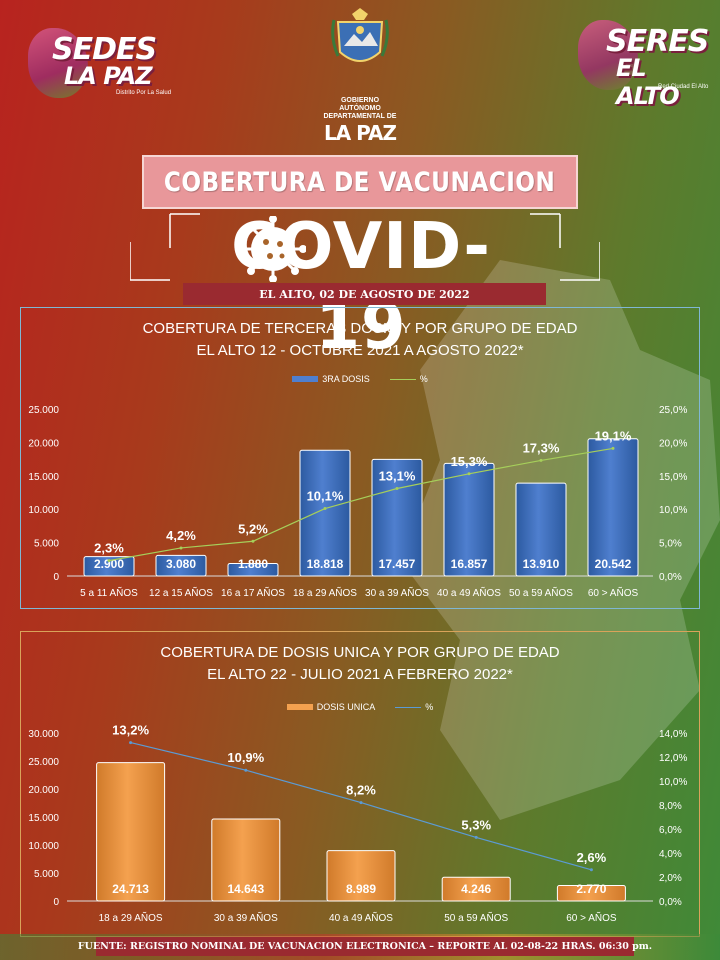 This screenshot has height=960, width=720. I want to click on y-right-tick-label: 2,0%, so click(670, 878).